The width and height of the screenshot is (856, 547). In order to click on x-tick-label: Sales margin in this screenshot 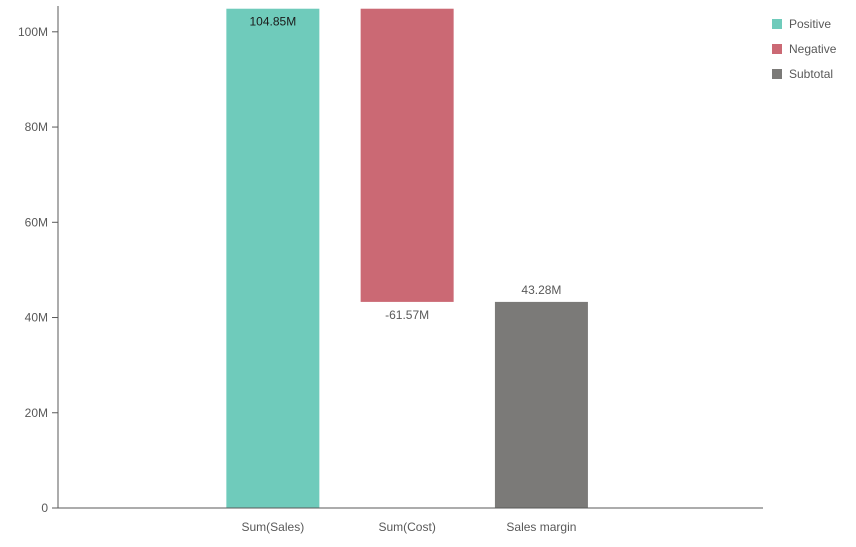, I will do `click(541, 527)`.